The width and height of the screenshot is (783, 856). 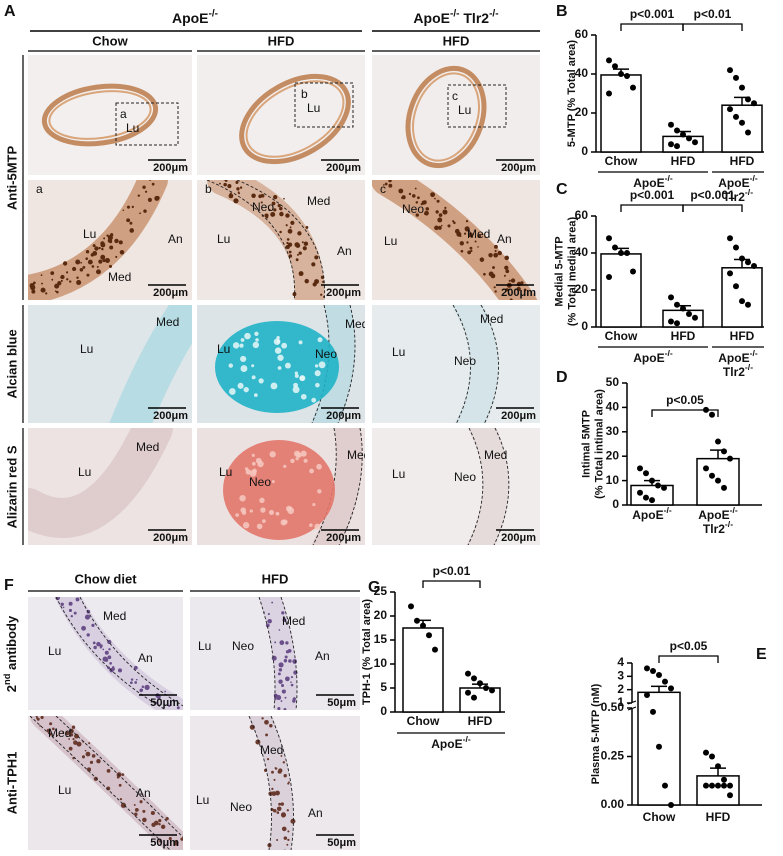 What do you see at coordinates (455, 17) in the screenshot?
I see `group-header: ApoE-/- Tlr2-/-` at bounding box center [455, 17].